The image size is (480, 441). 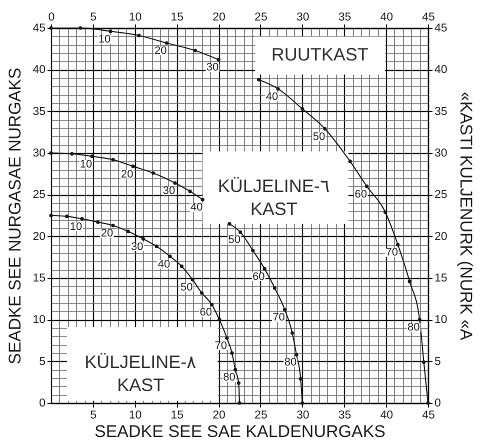 What do you see at coordinates (387, 18) in the screenshot?
I see `x2-tick-label: 40` at bounding box center [387, 18].